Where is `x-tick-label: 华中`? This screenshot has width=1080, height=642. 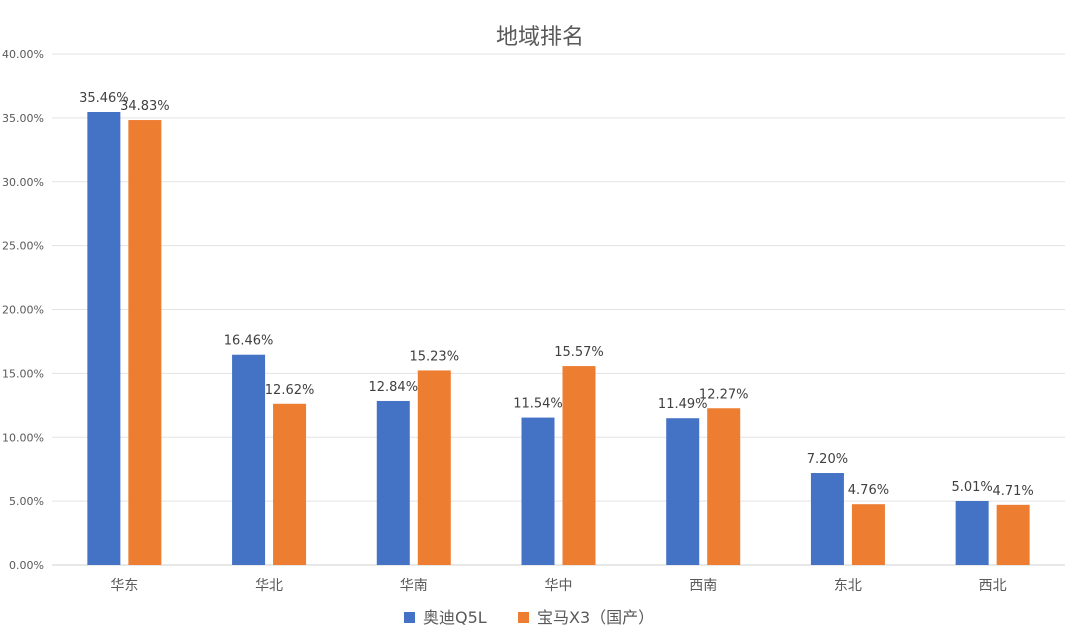 x-tick-label: 华中 is located at coordinates (559, 586).